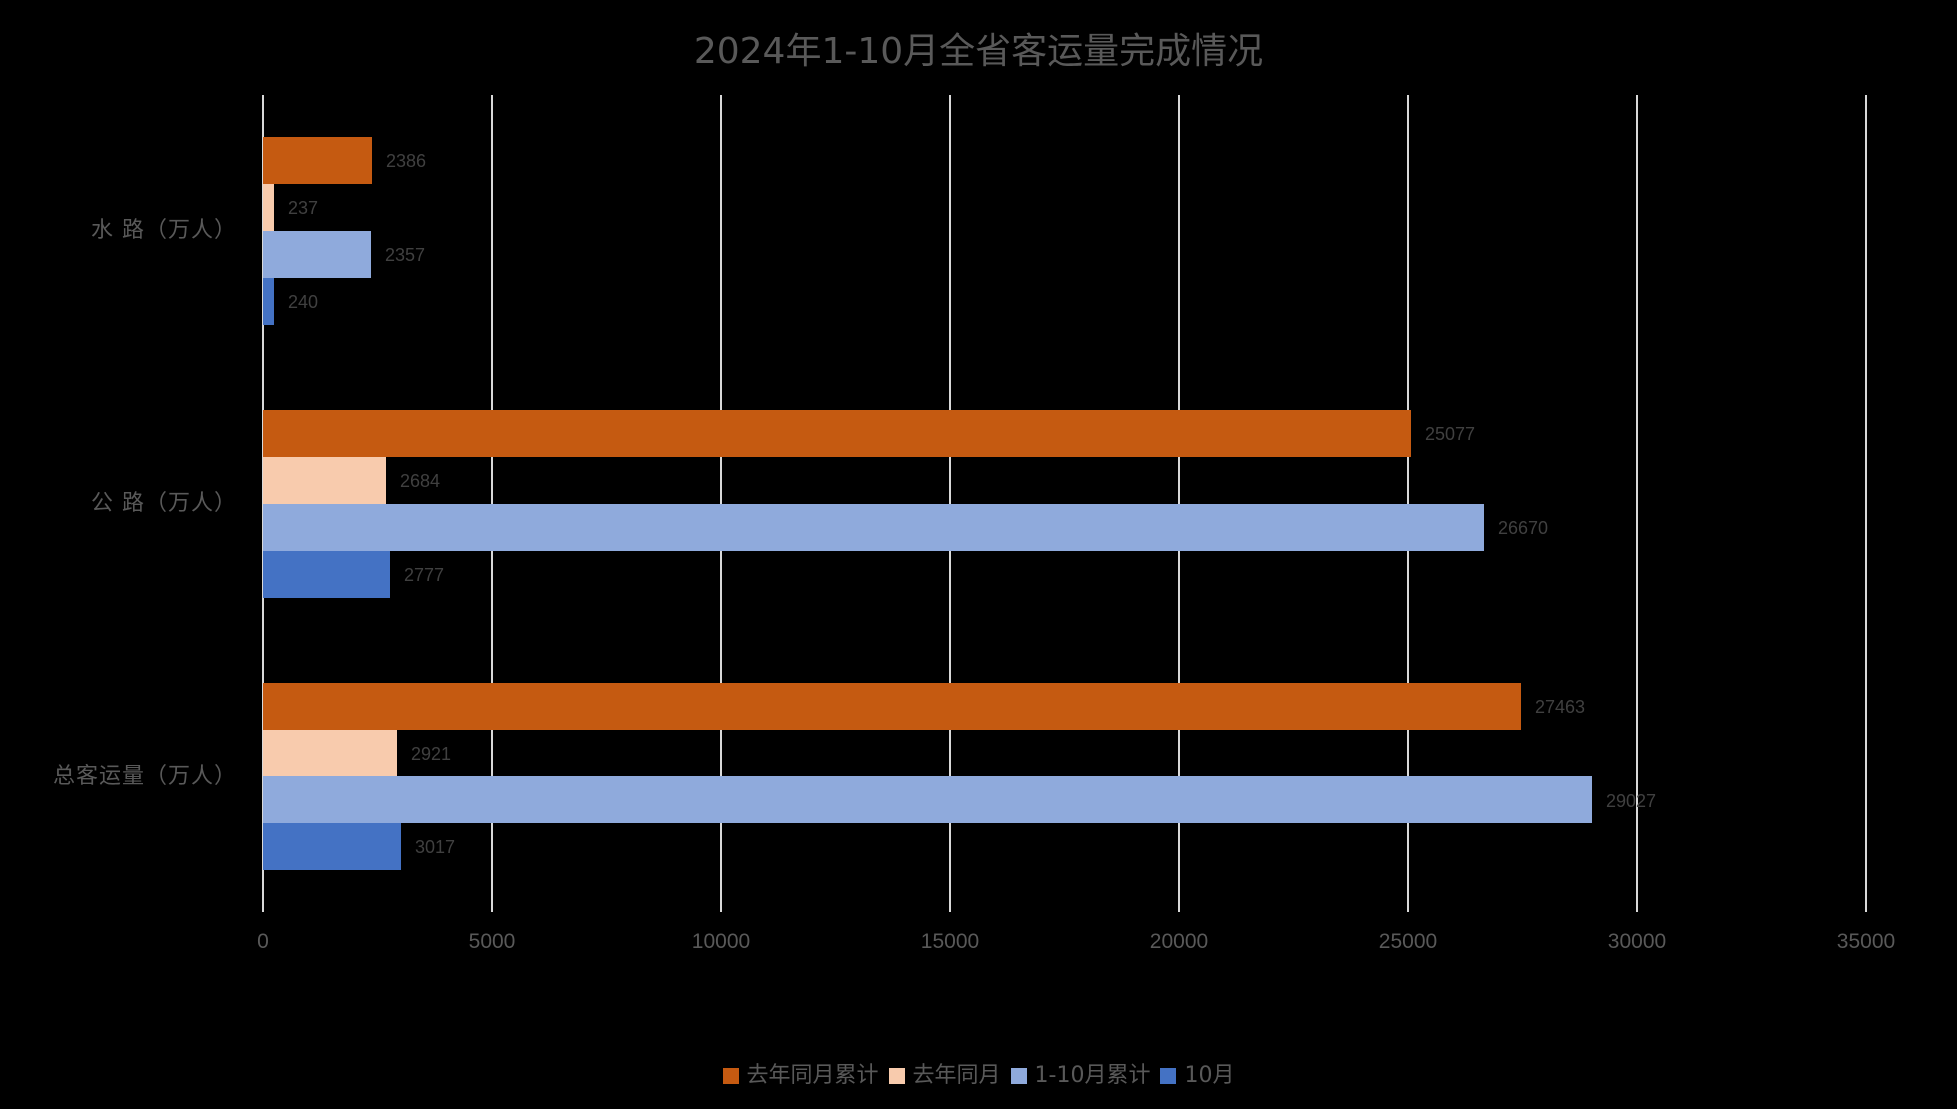 Image resolution: width=1957 pixels, height=1109 pixels. I want to click on bar-water-last-year-month, so click(268, 207).